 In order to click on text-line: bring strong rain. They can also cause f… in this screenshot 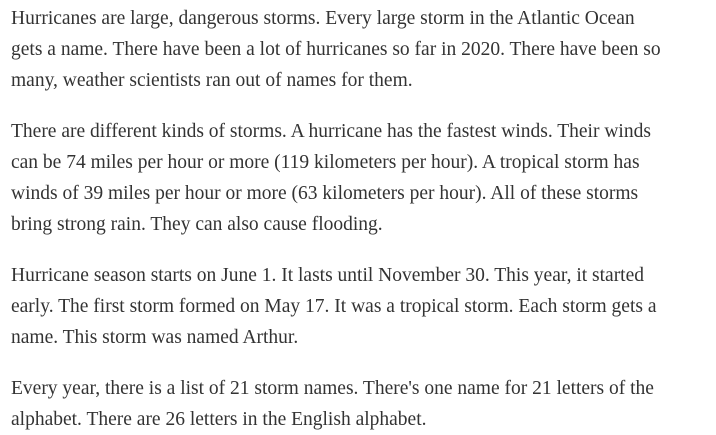, I will do `click(197, 224)`.